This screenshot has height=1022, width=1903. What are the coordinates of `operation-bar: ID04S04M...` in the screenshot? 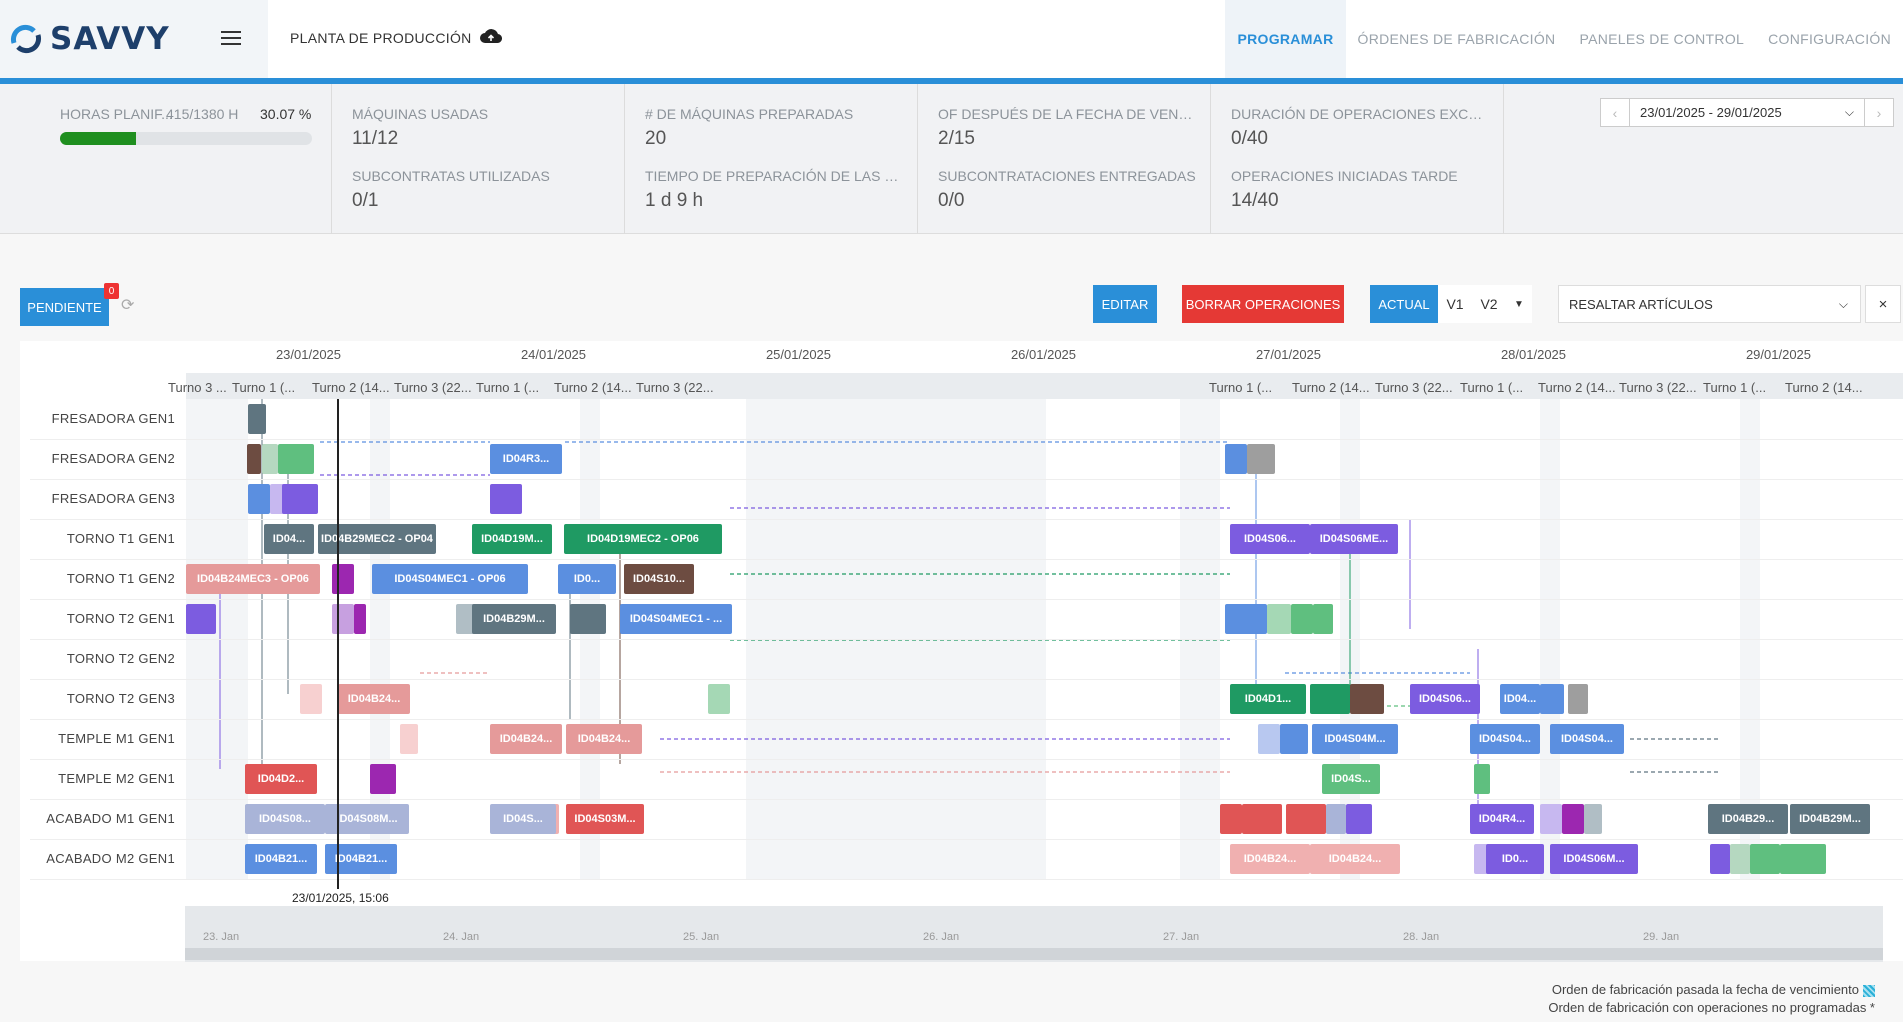 It's located at (1355, 739).